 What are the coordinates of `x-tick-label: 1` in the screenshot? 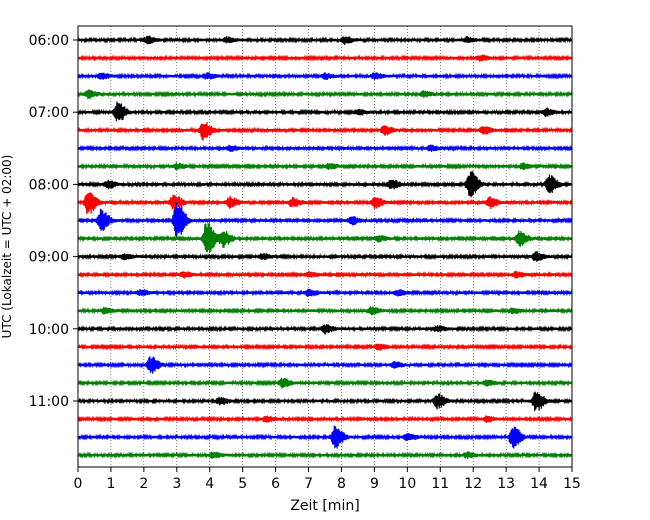 It's located at (110, 484).